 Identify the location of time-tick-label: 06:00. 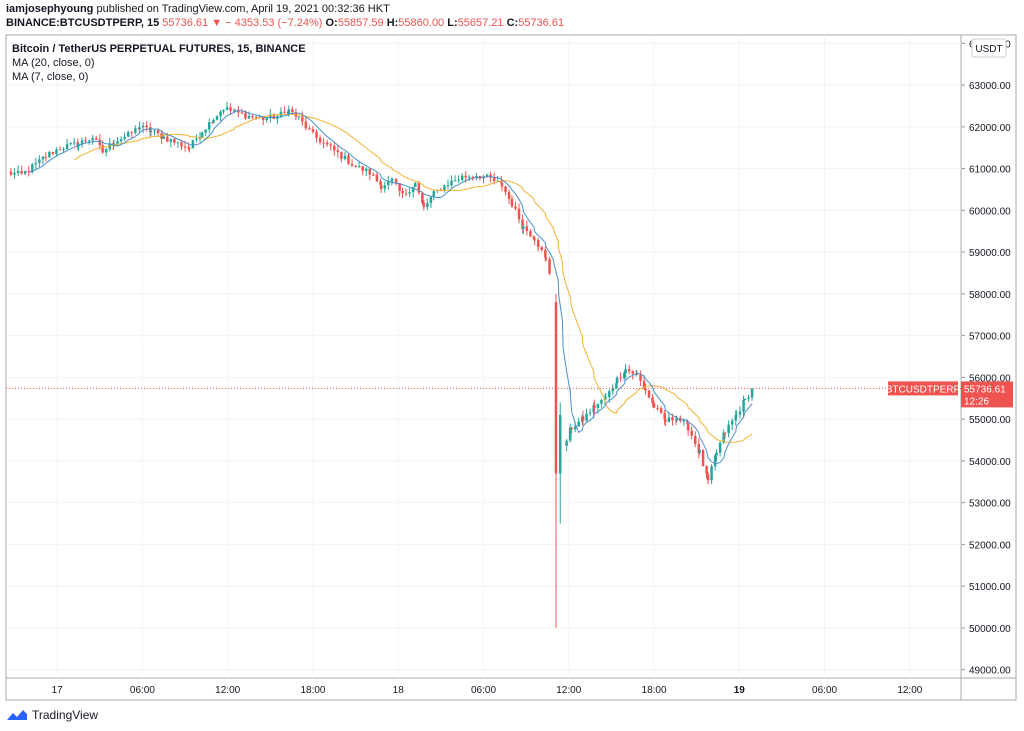
(824, 690).